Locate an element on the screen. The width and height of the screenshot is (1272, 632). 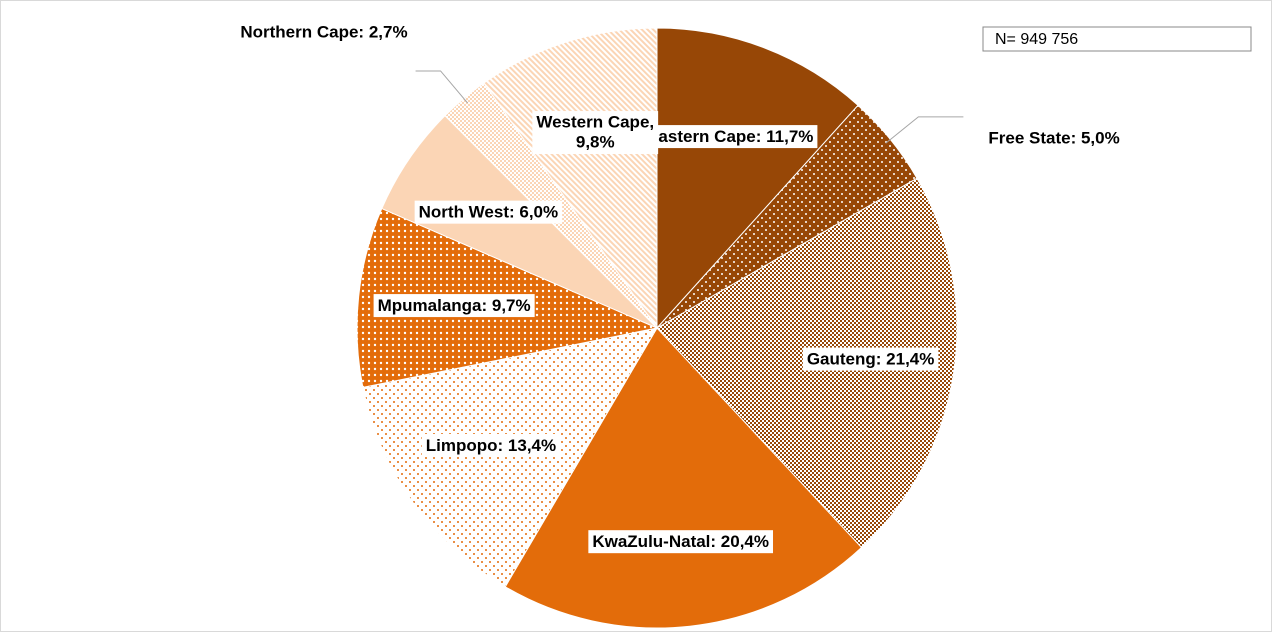
data-label: Mpumalanga: 9,7% is located at coordinates (454, 305).